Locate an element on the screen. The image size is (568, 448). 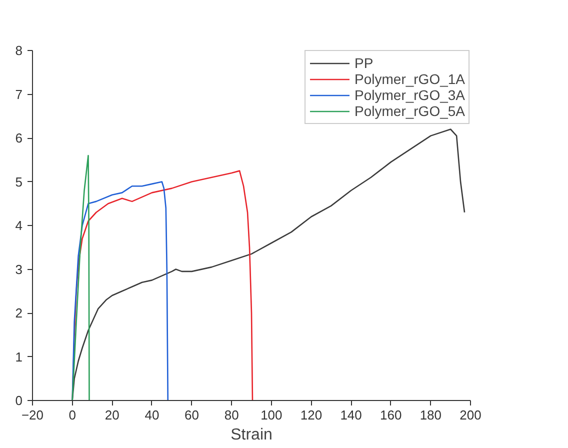
x-axis-title: Strain is located at coordinates (251, 435).